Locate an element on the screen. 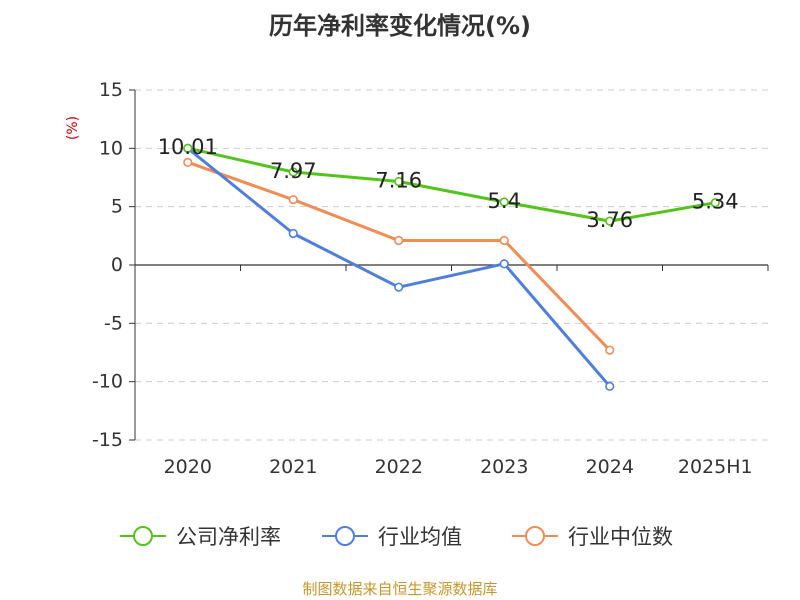 The image size is (800, 600). x-tick-label: 2022 is located at coordinates (399, 467).